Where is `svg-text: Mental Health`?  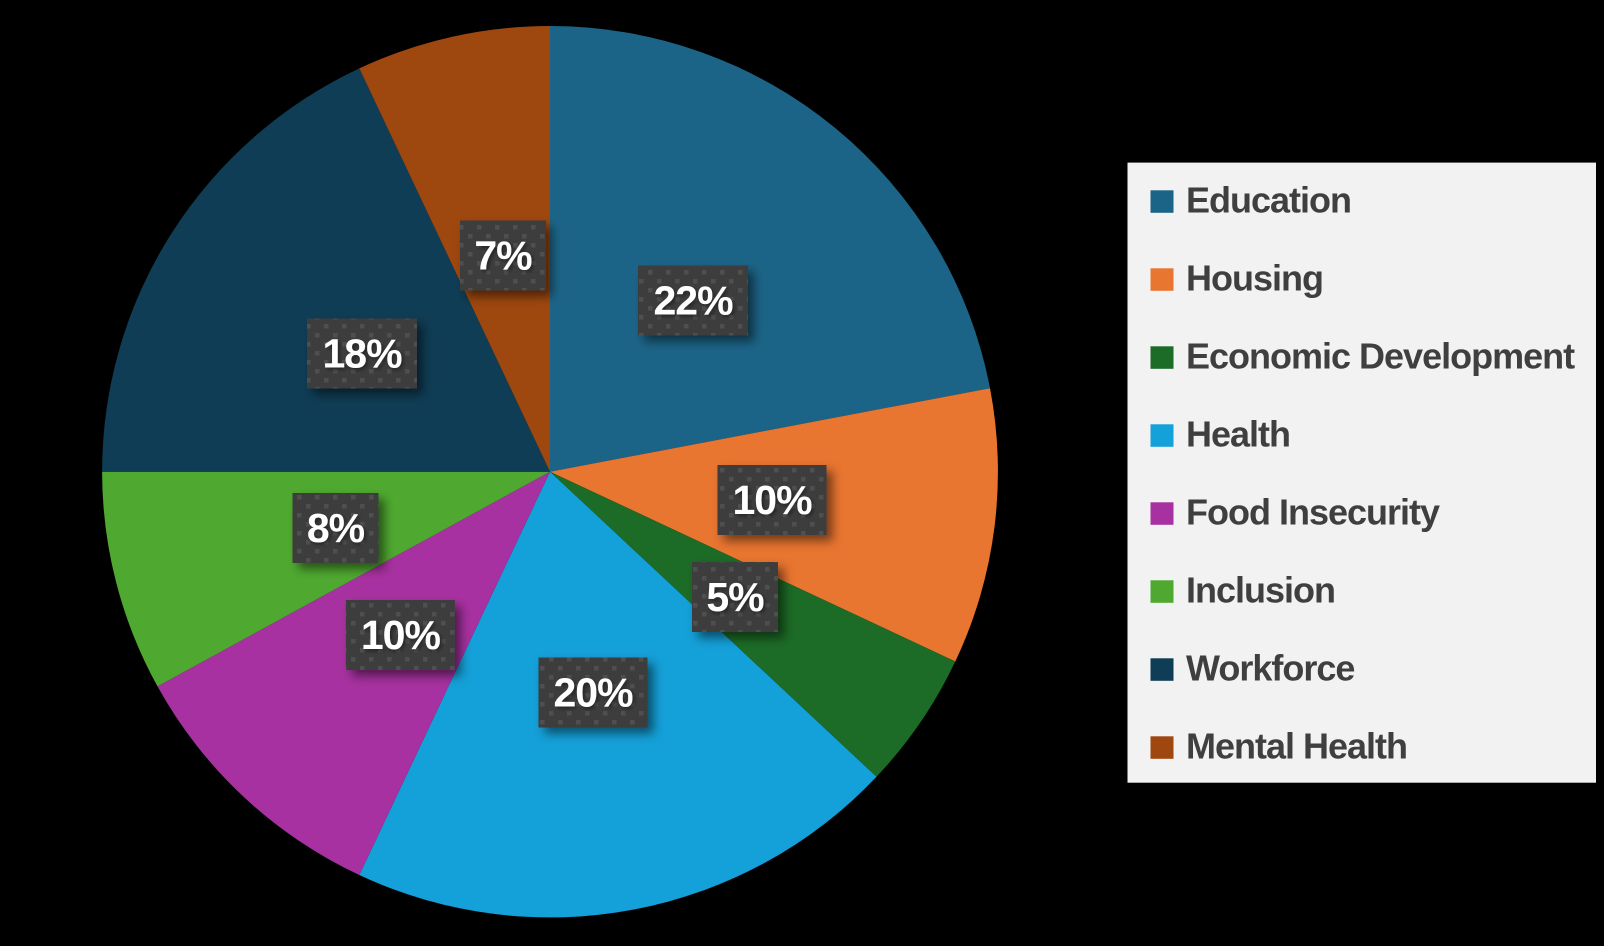 svg-text: Mental Health is located at coordinates (1296, 745).